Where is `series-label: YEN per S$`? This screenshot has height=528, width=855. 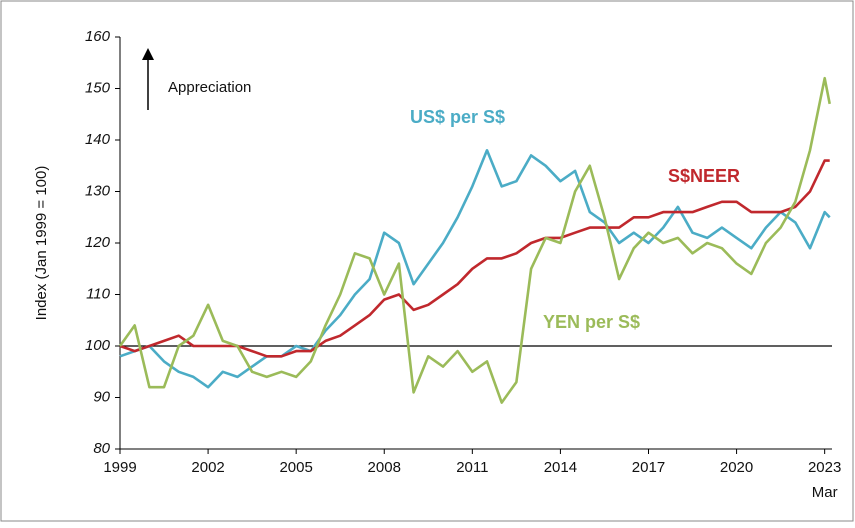 series-label: YEN per S$ is located at coordinates (591, 322).